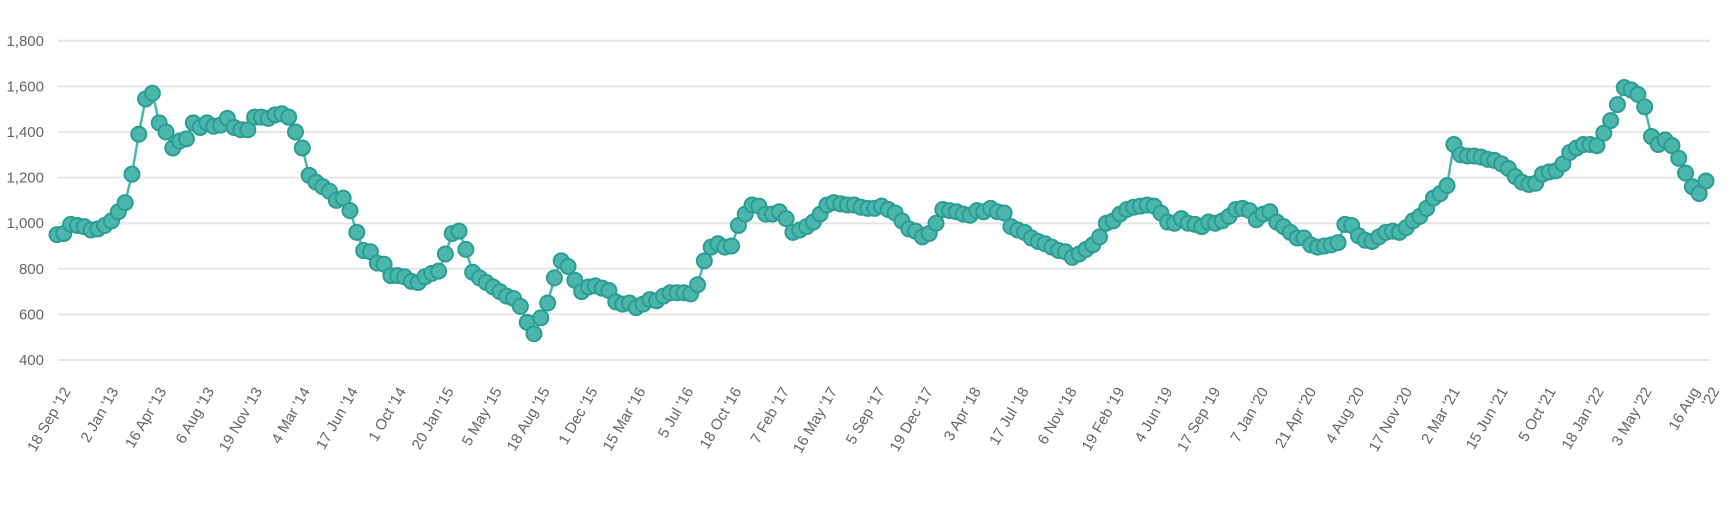  Describe the element at coordinates (1009, 417) in the screenshot. I see `x-tick-label: 17 Jul '18` at that location.